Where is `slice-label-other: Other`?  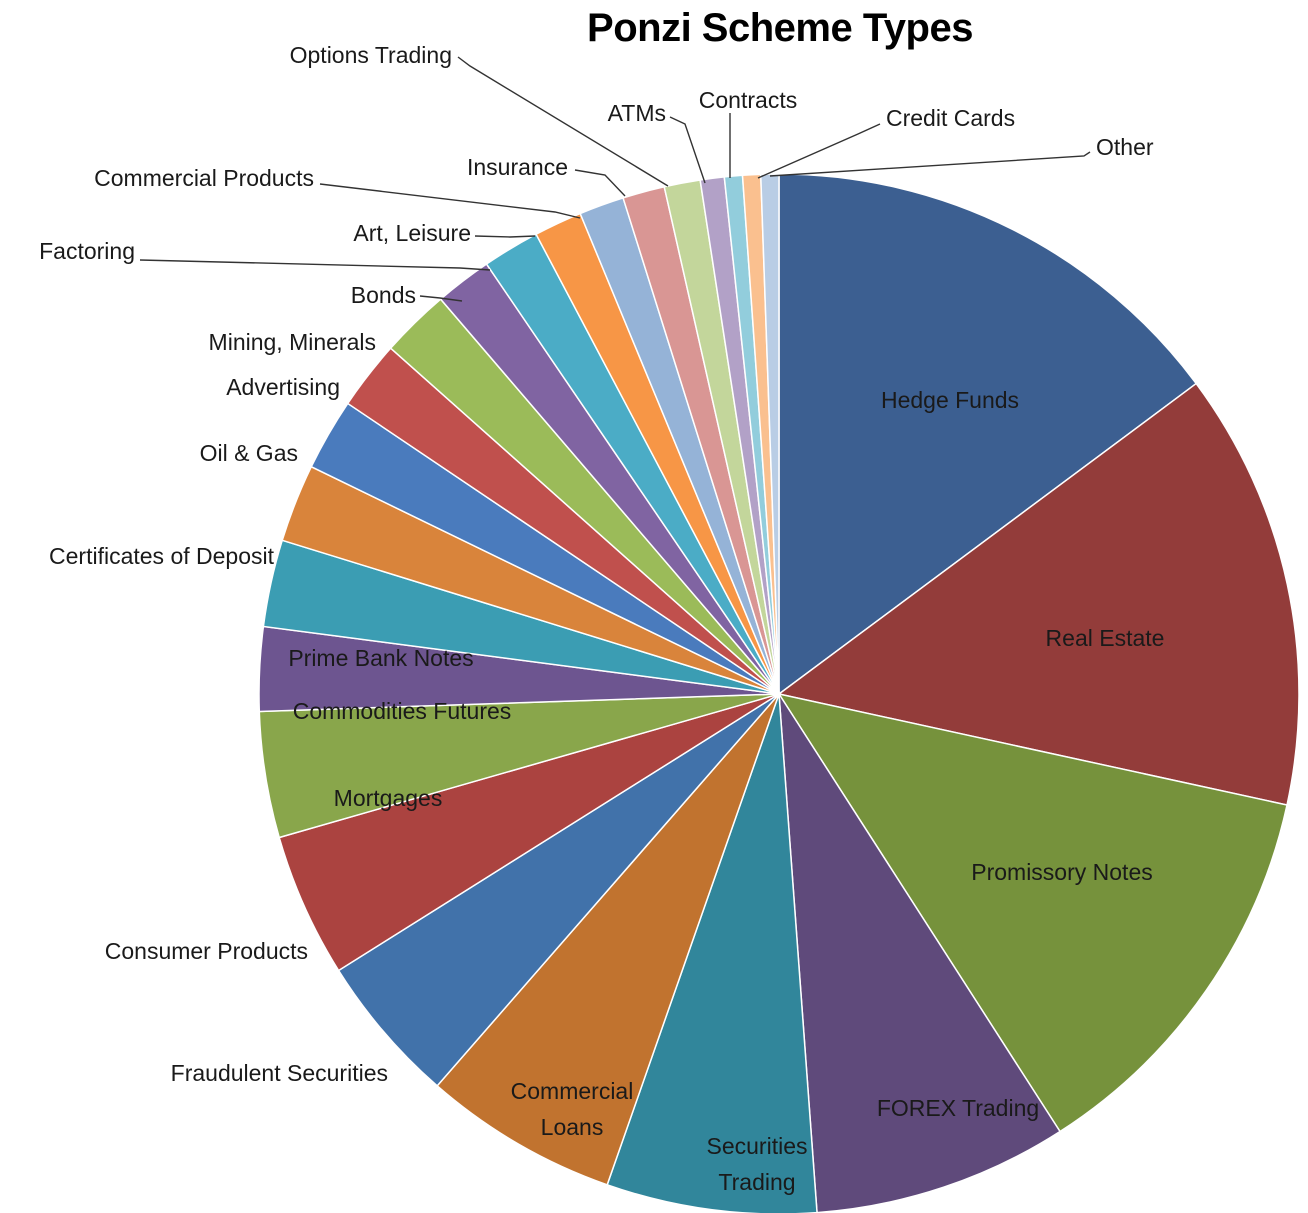
slice-label-other: Other is located at coordinates (1125, 147).